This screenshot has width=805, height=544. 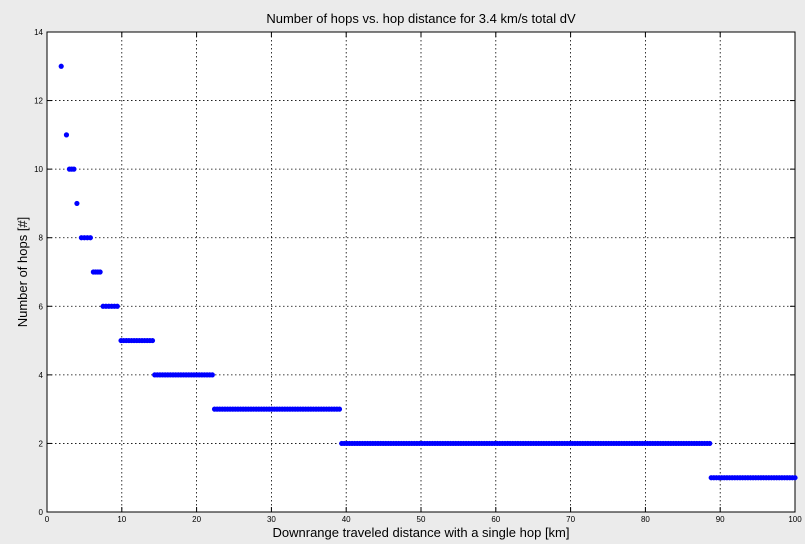 What do you see at coordinates (795, 519) in the screenshot?
I see `x-tick-label: 100` at bounding box center [795, 519].